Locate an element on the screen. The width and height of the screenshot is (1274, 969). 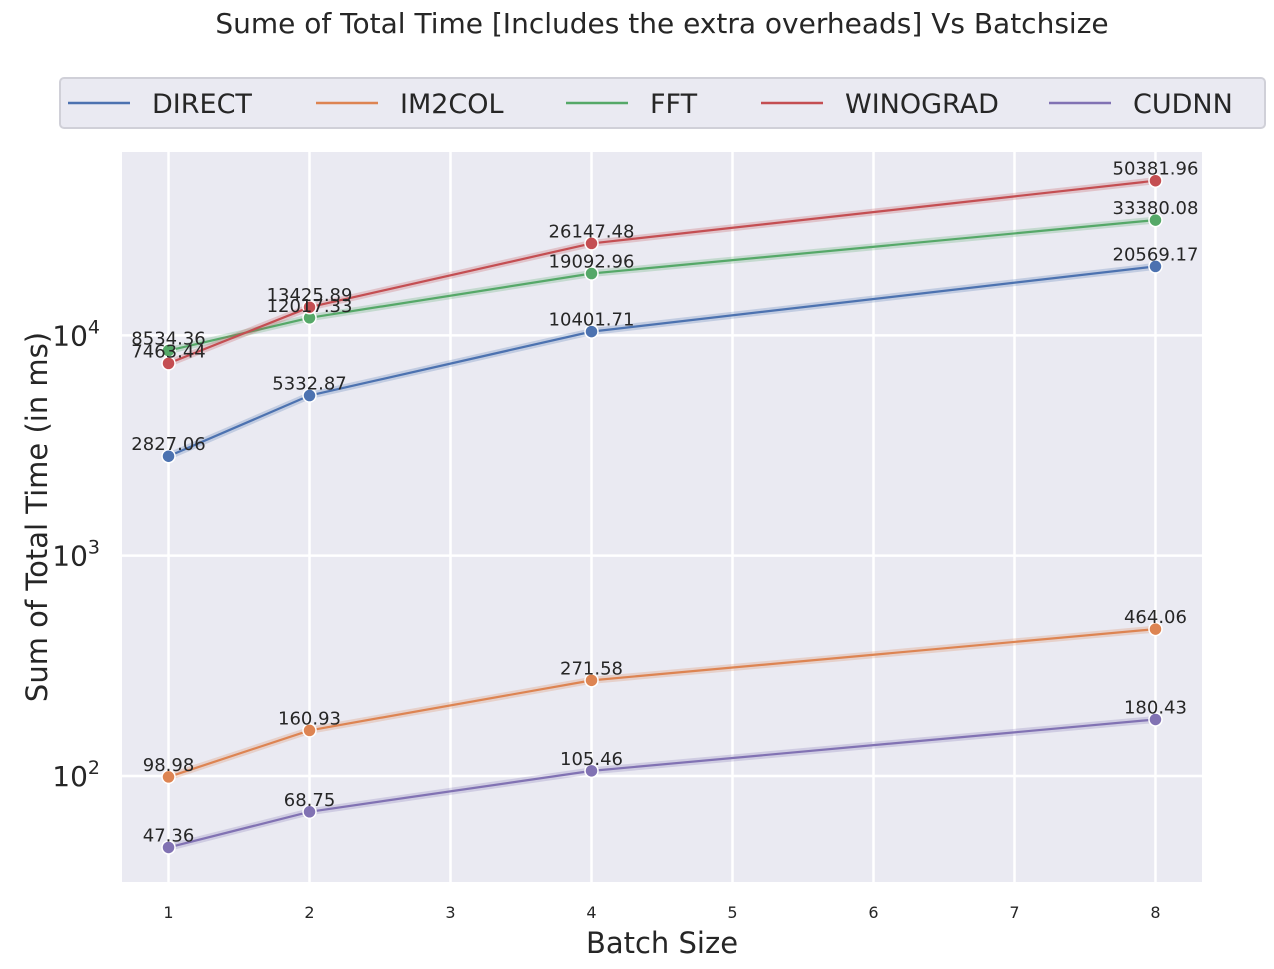
data-label: 98.98 is located at coordinates (169, 765).